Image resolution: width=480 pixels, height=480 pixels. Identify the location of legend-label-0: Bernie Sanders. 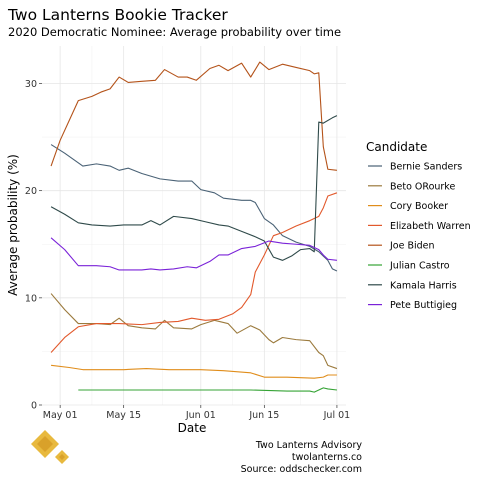
(426, 167).